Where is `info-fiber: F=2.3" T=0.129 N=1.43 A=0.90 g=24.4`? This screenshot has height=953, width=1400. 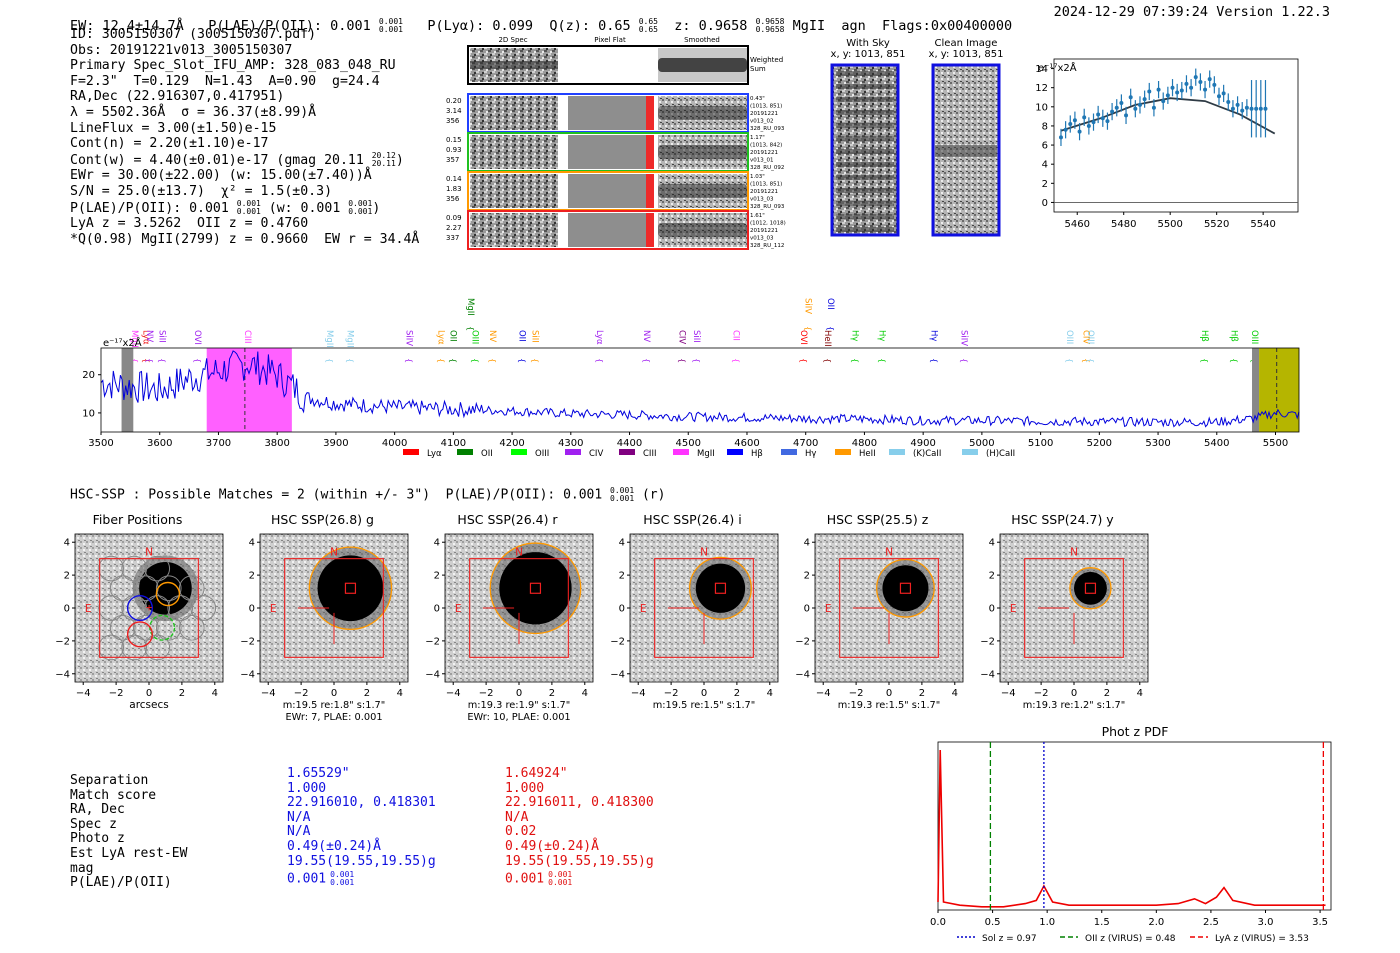
info-fiber: F=2.3" T=0.129 N=1.43 A=0.90 g=24.4 is located at coordinates (225, 81).